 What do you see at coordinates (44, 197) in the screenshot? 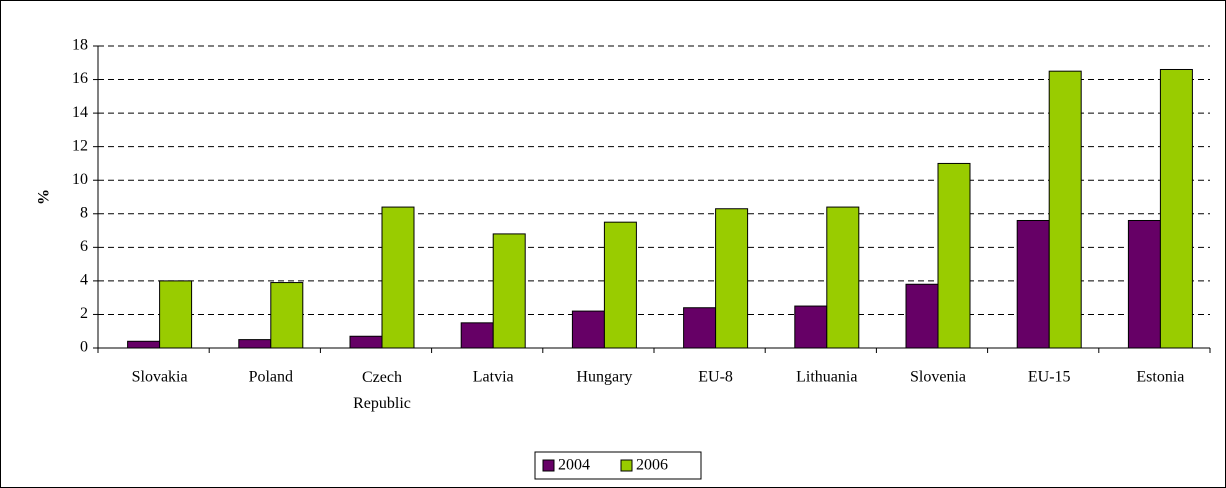
I see `y-axis-label: %` at bounding box center [44, 197].